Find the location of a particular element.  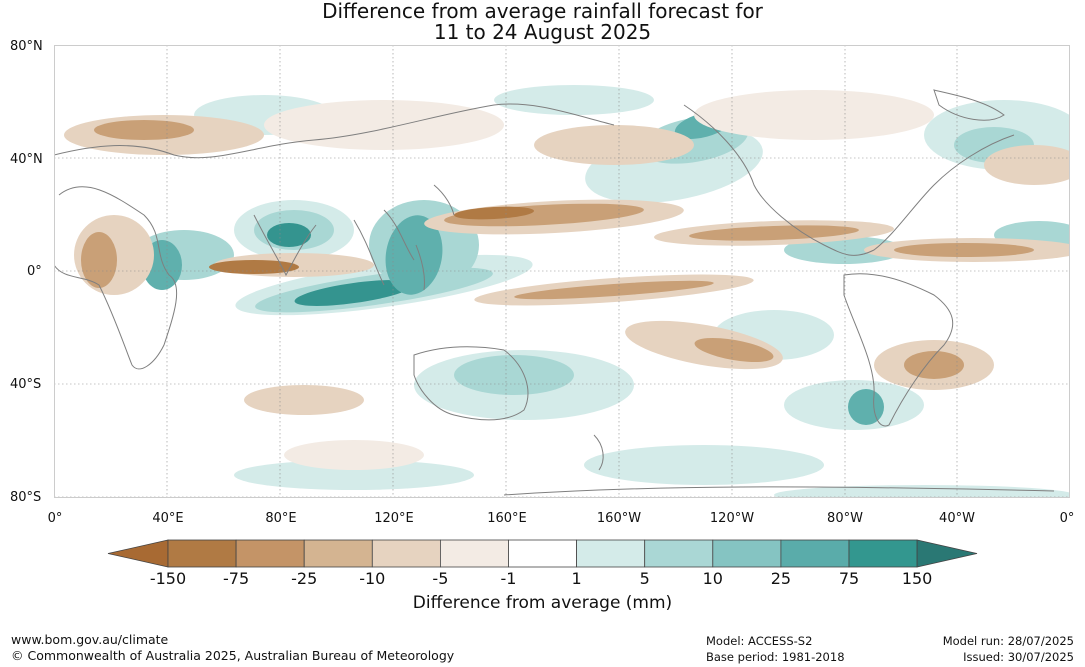

colorbar-label: 5 is located at coordinates (644, 578).